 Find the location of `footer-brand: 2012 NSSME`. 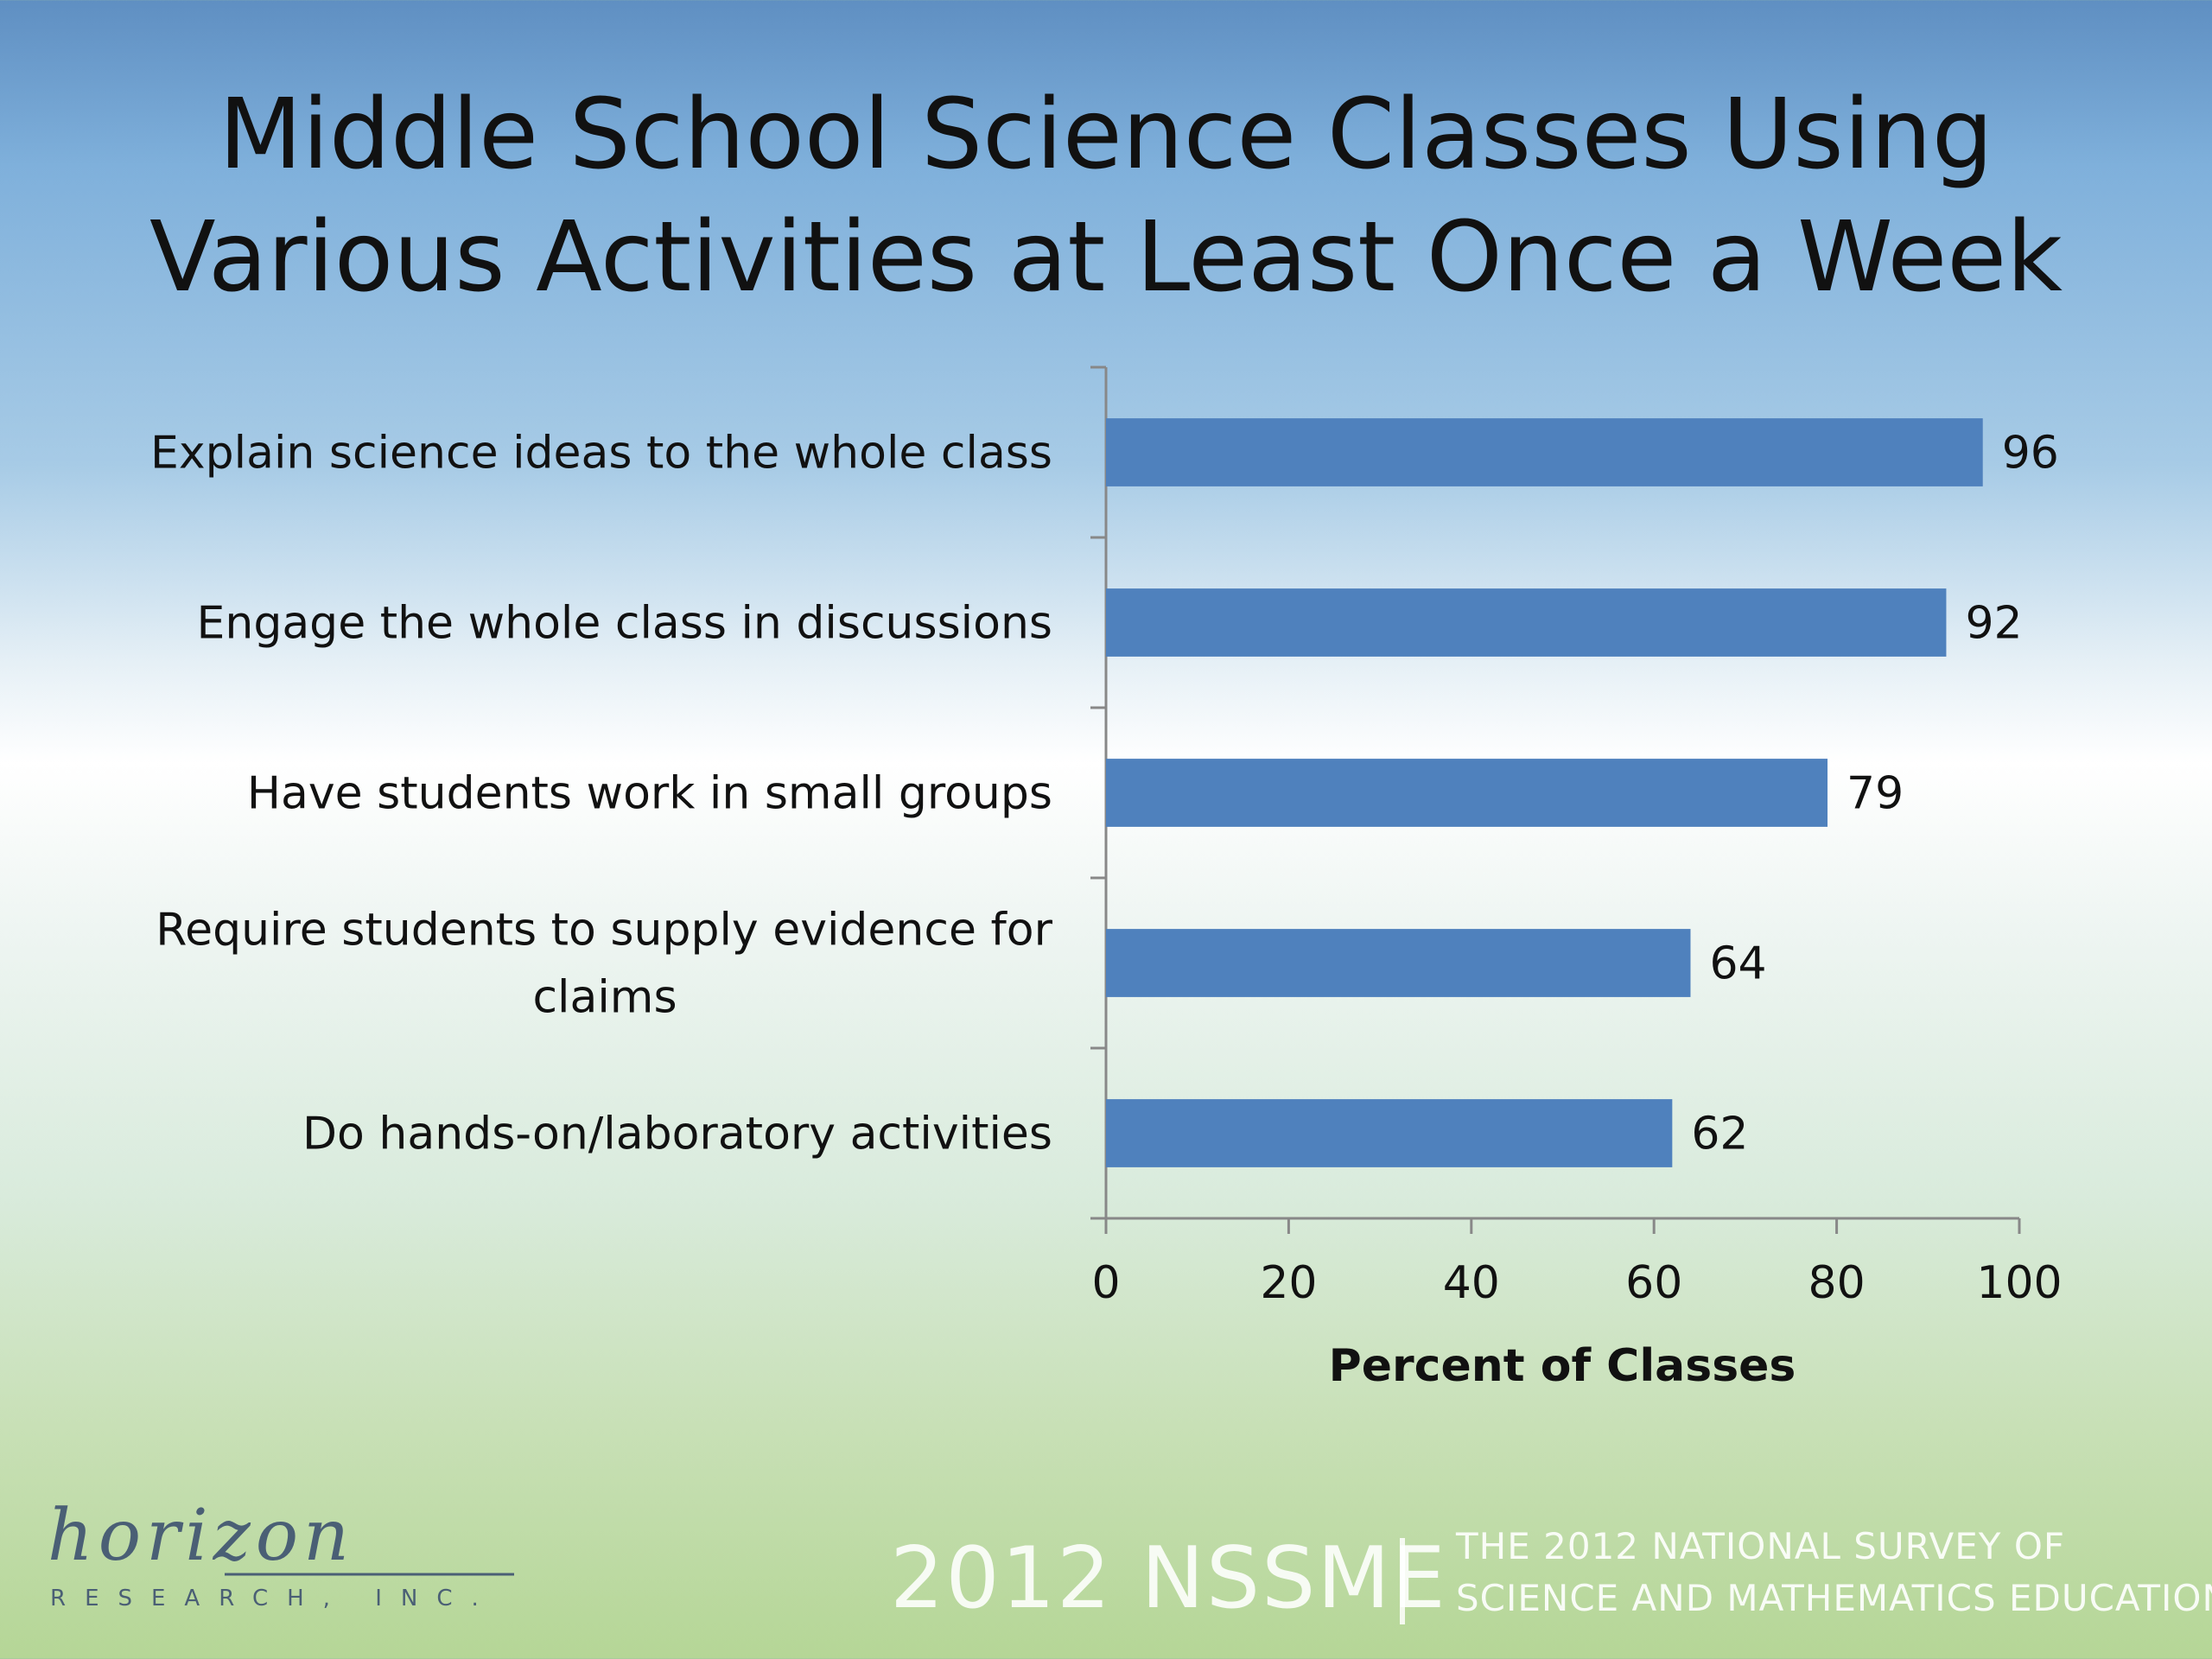

footer-brand: 2012 NSSME is located at coordinates (1168, 1578).